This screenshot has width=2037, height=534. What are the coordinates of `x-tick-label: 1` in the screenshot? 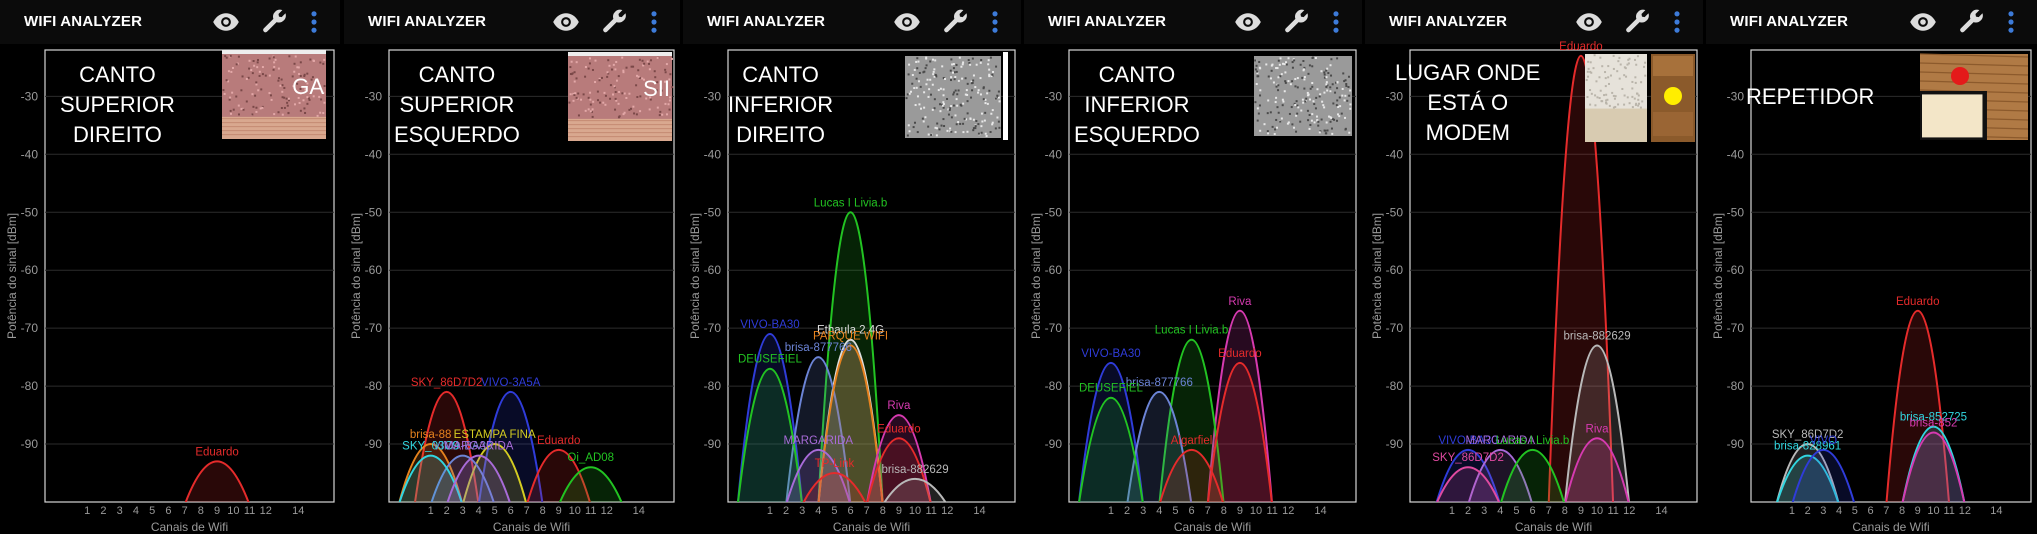 It's located at (1792, 511).